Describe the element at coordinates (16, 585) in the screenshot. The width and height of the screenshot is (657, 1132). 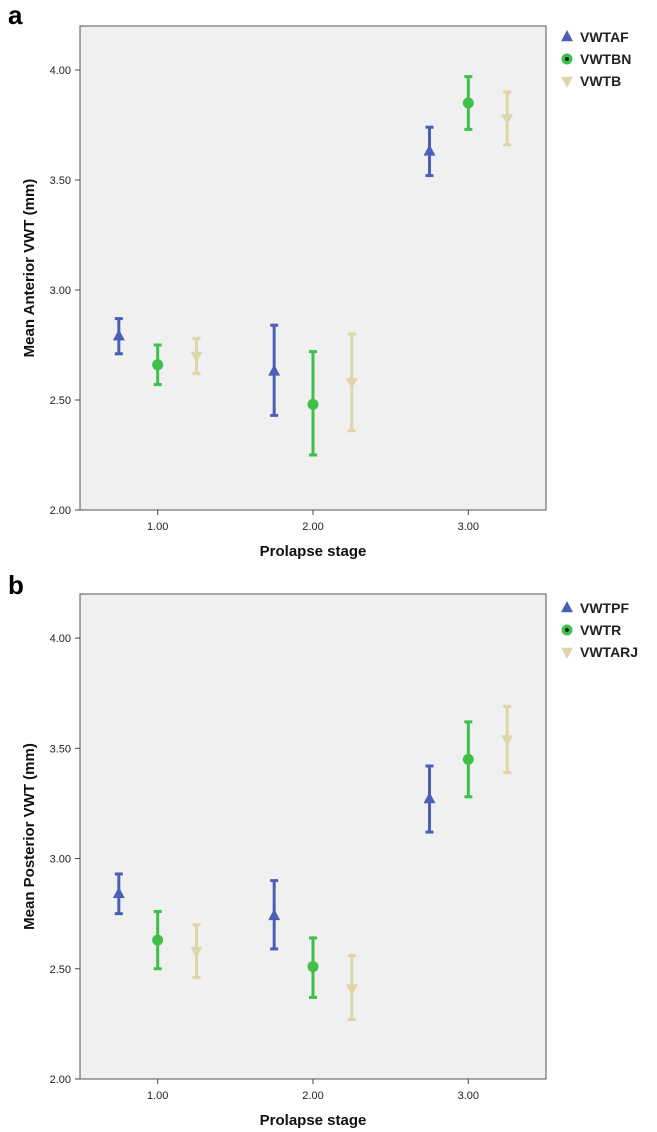
I see `panel-letter: b` at that location.